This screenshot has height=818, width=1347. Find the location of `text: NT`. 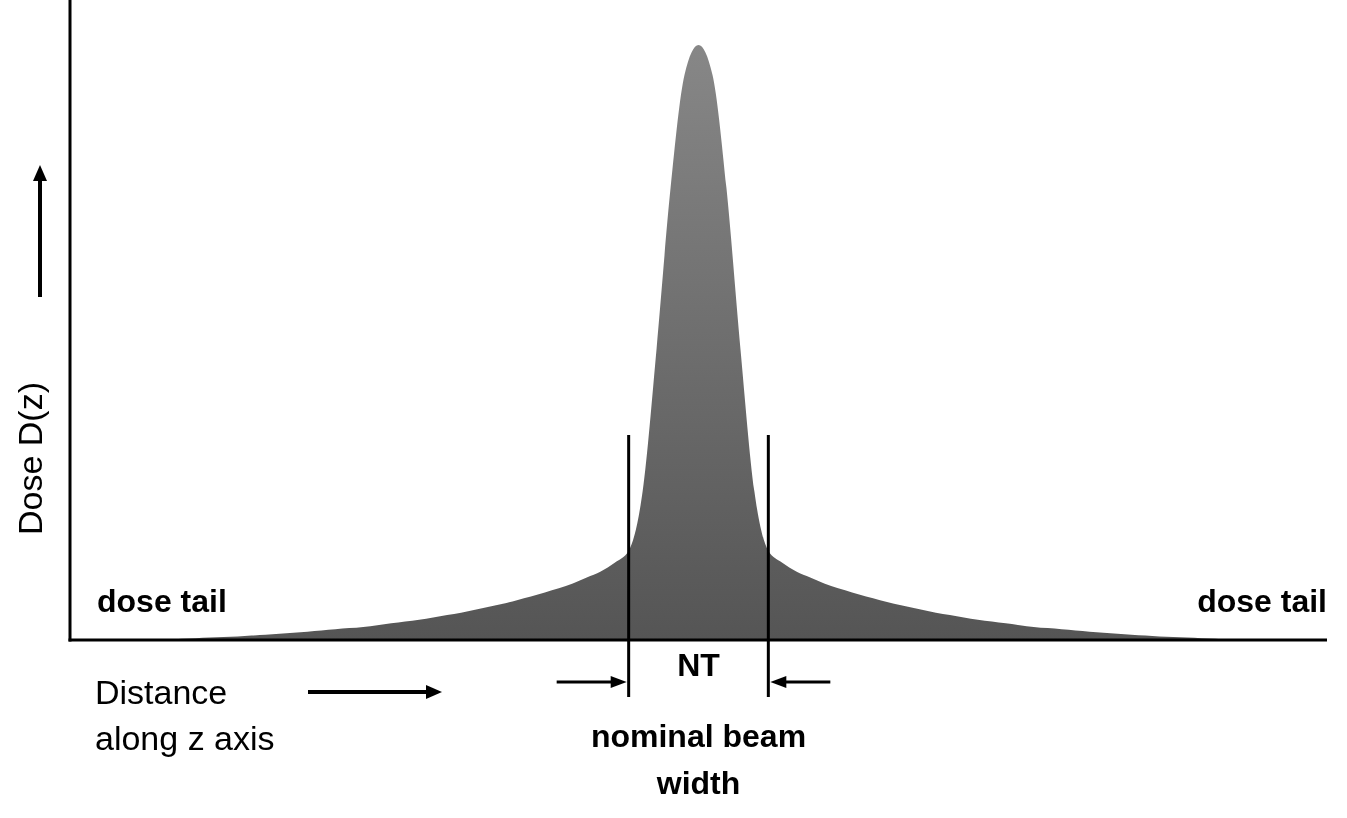

text: NT is located at coordinates (699, 665).